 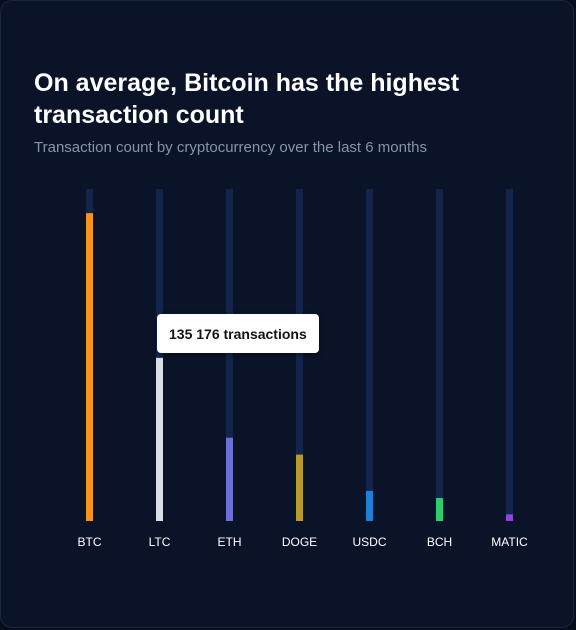 What do you see at coordinates (369, 355) in the screenshot?
I see `bar-track-usdc` at bounding box center [369, 355].